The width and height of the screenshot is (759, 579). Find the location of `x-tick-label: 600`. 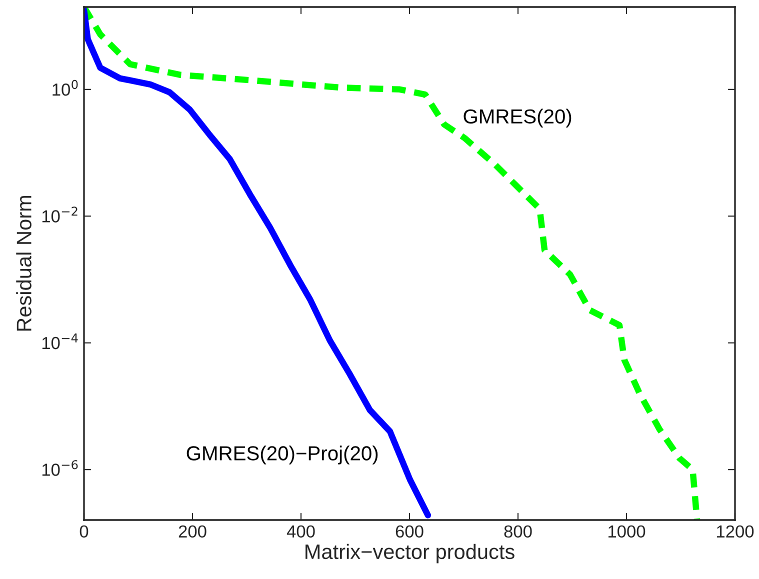

x-tick-label: 600 is located at coordinates (410, 531).